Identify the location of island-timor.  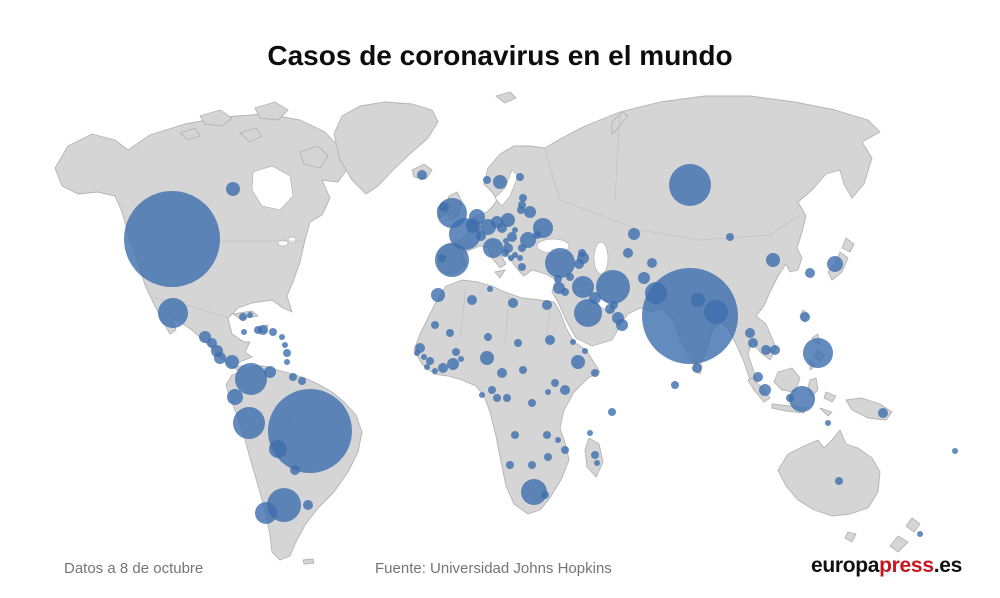
(826, 412).